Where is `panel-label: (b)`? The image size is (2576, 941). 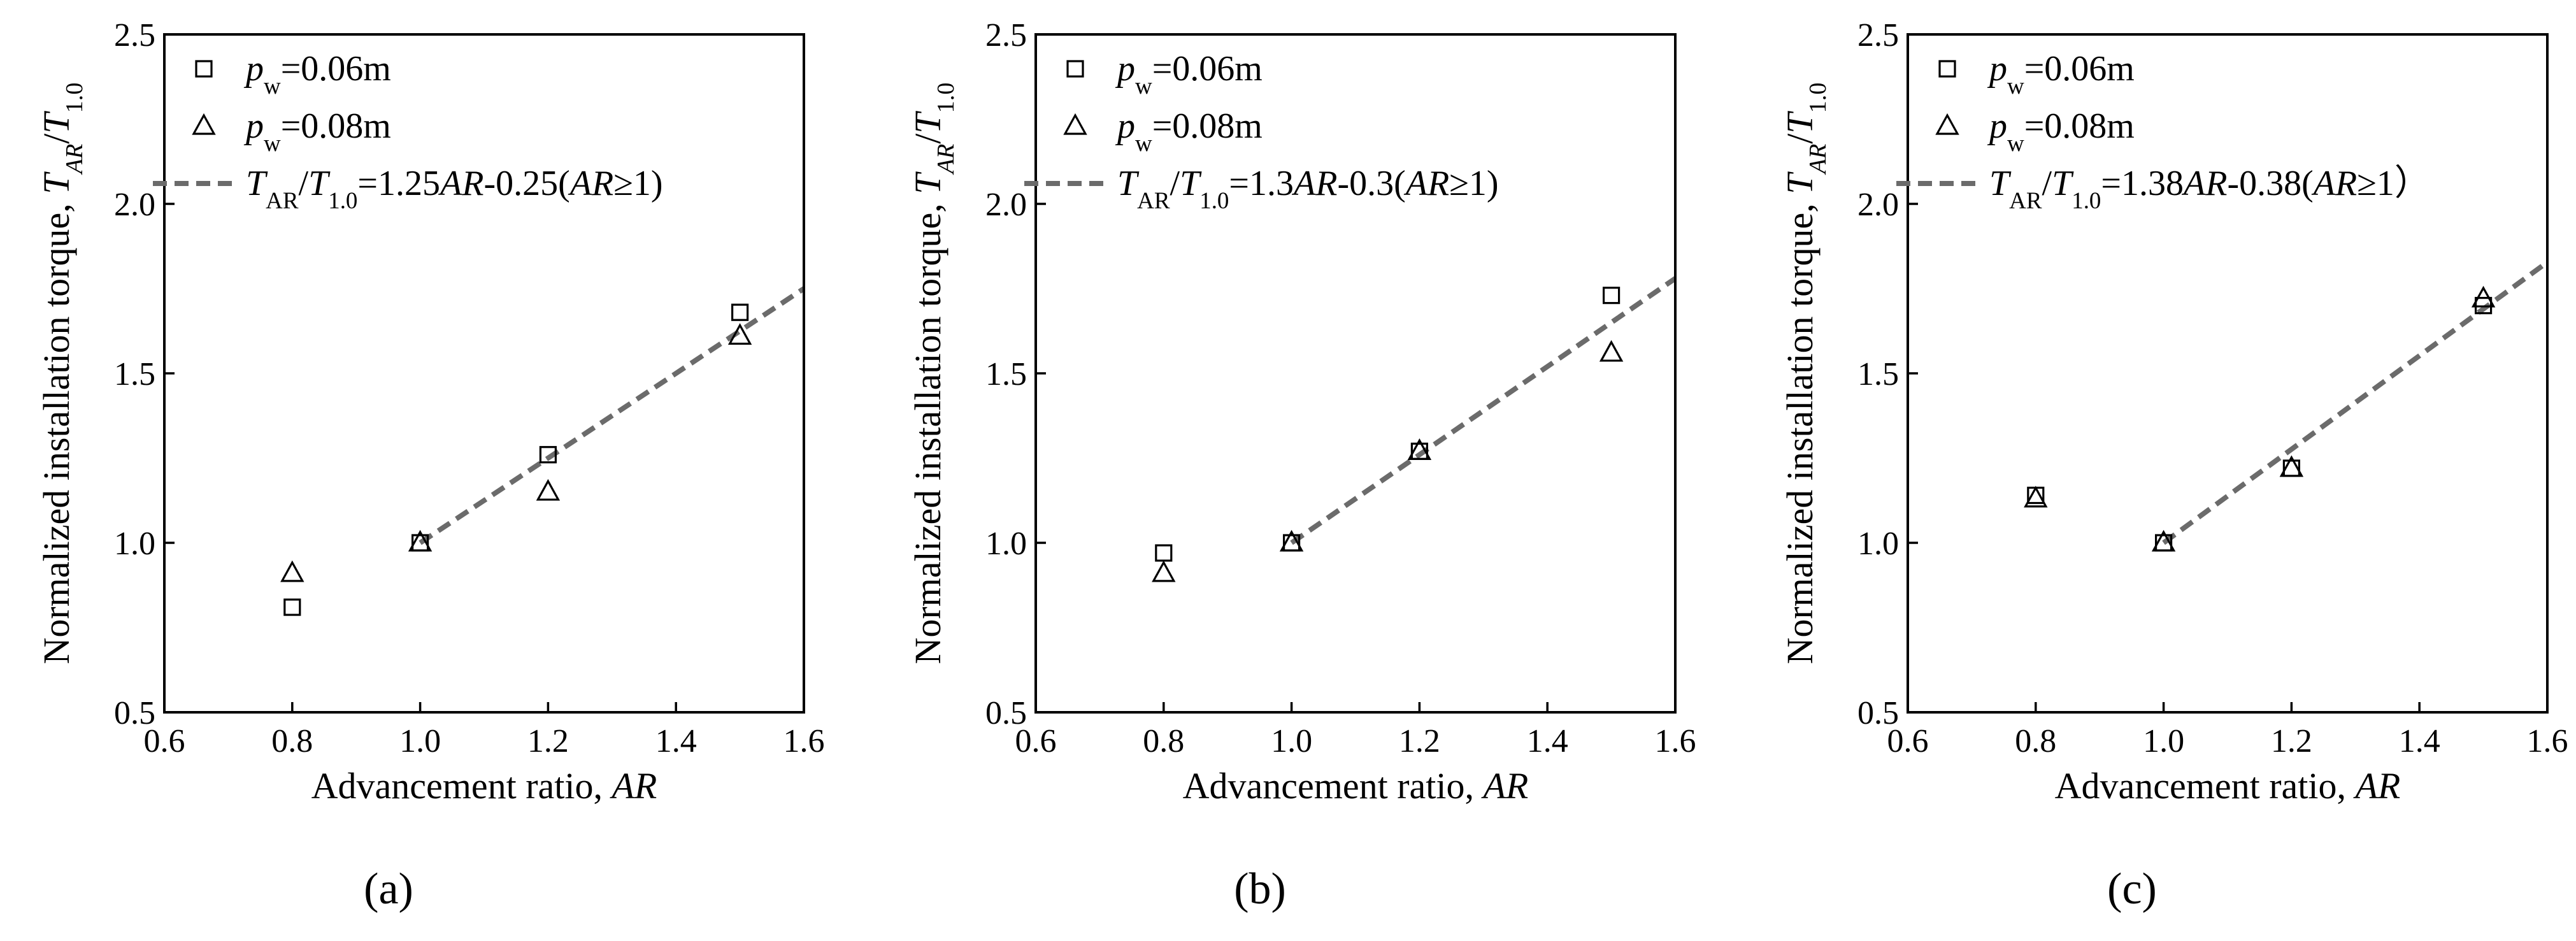
panel-label: (b) is located at coordinates (1260, 889).